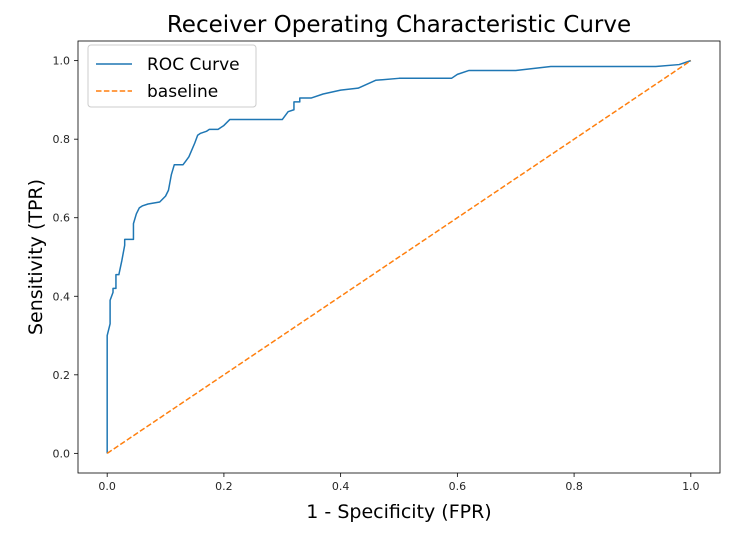 The width and height of the screenshot is (745, 535). I want to click on y-tick-label: 0.2, so click(62, 375).